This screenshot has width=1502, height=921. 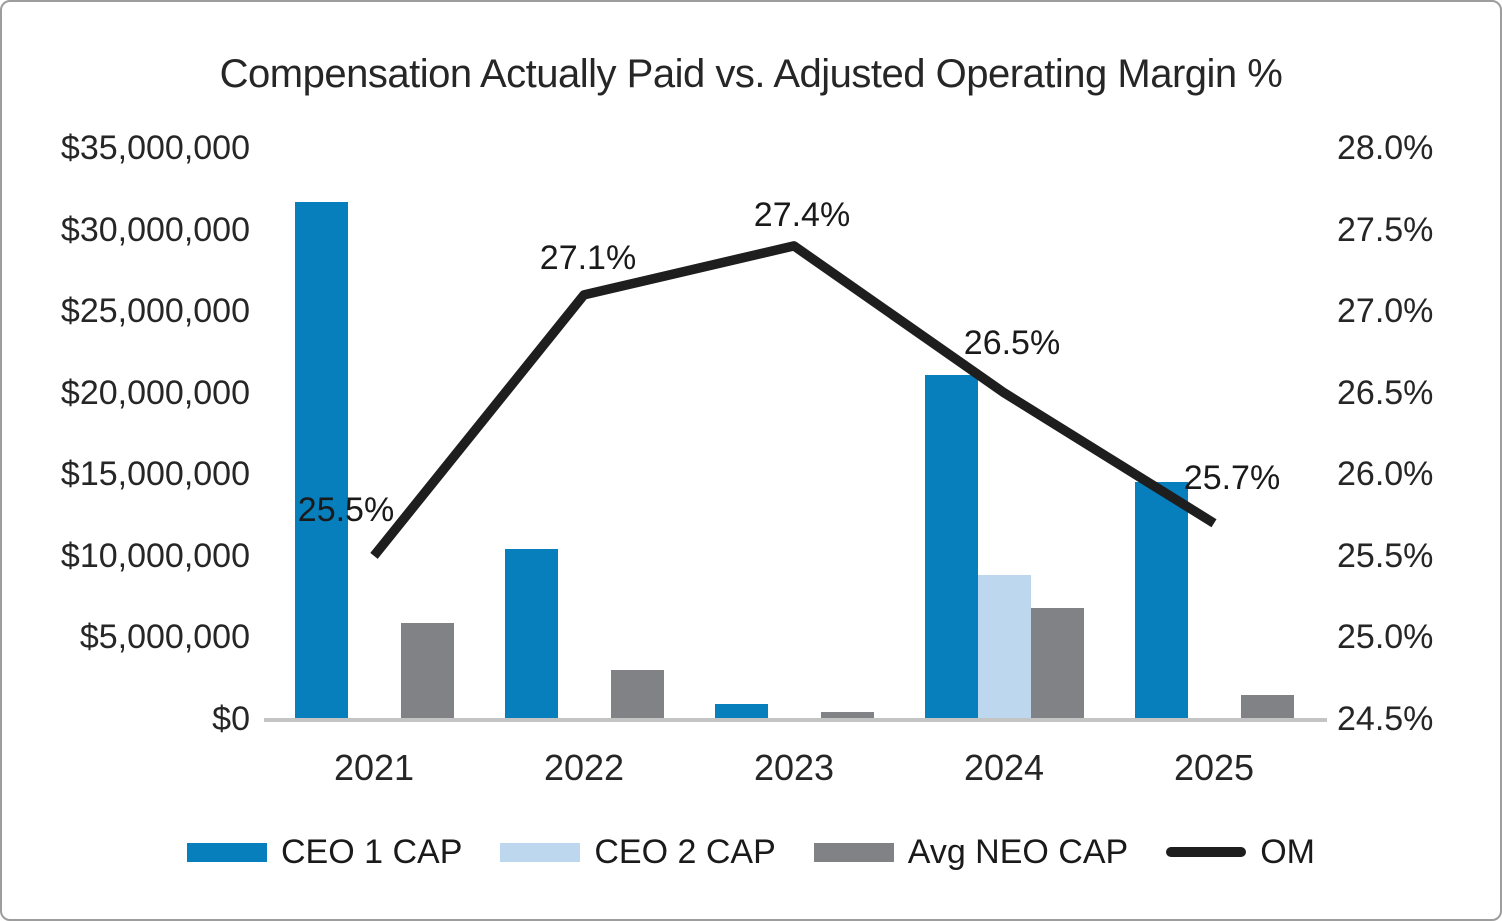 I want to click on bar-ceo-1-cap-2025, so click(x=1161, y=600).